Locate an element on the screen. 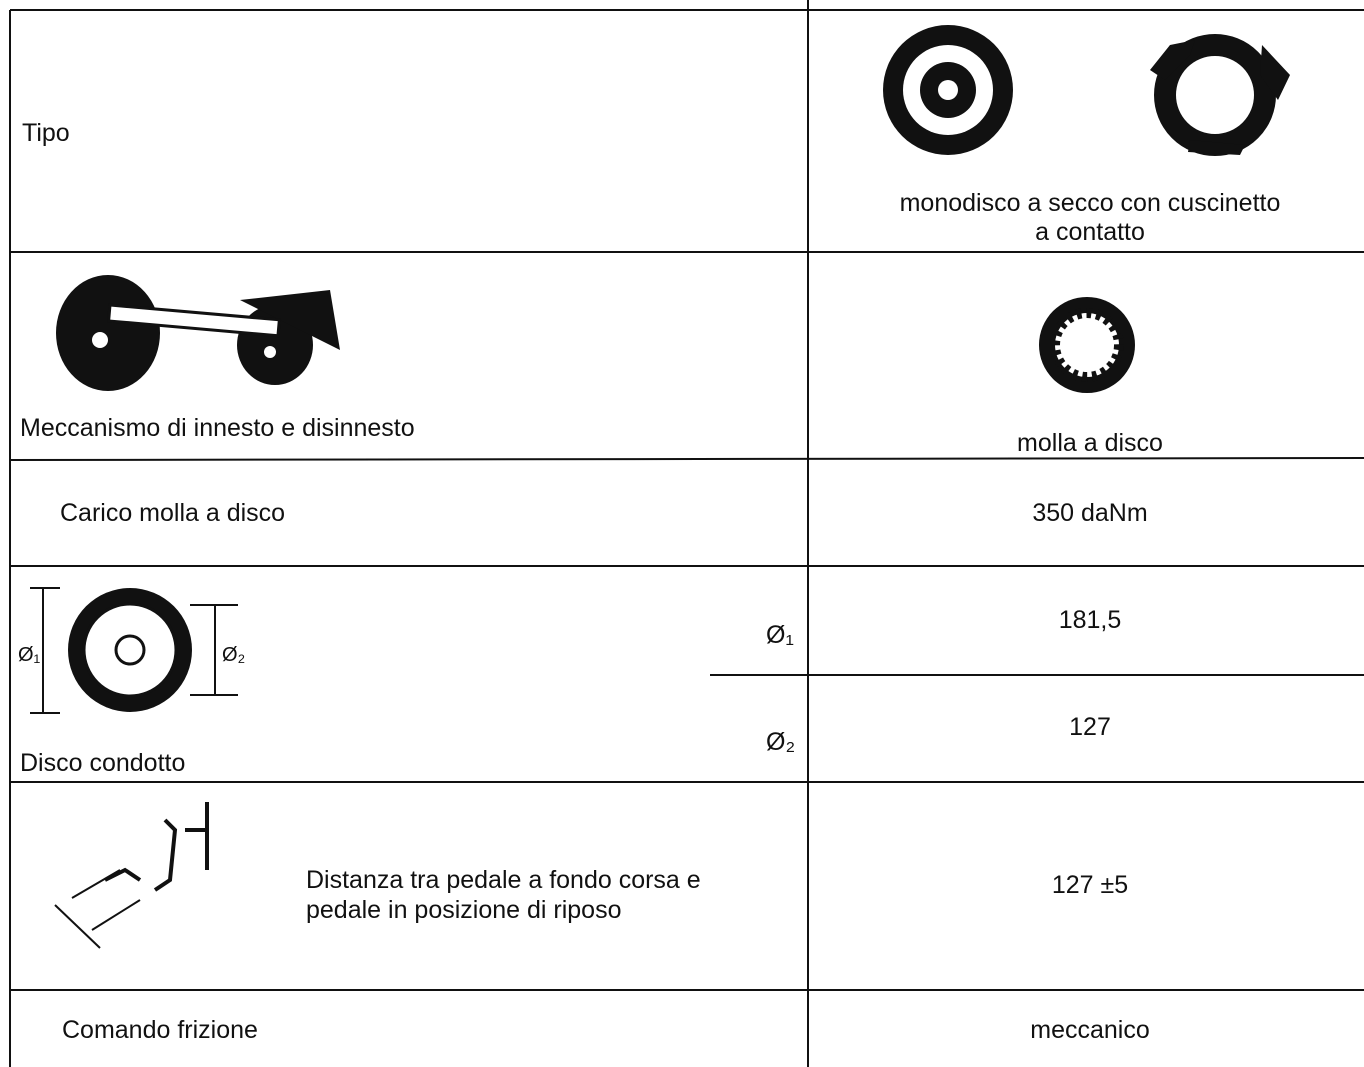 This screenshot has height=1067, width=1364. symbol: Ø₂ is located at coordinates (781, 742).